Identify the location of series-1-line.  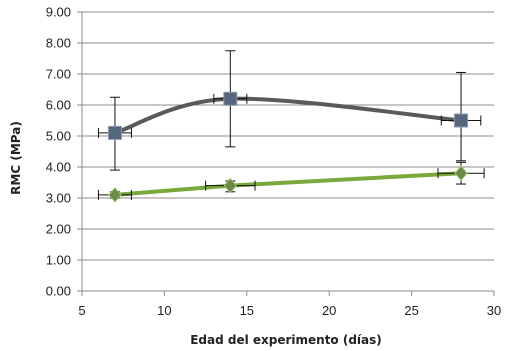
(288, 184).